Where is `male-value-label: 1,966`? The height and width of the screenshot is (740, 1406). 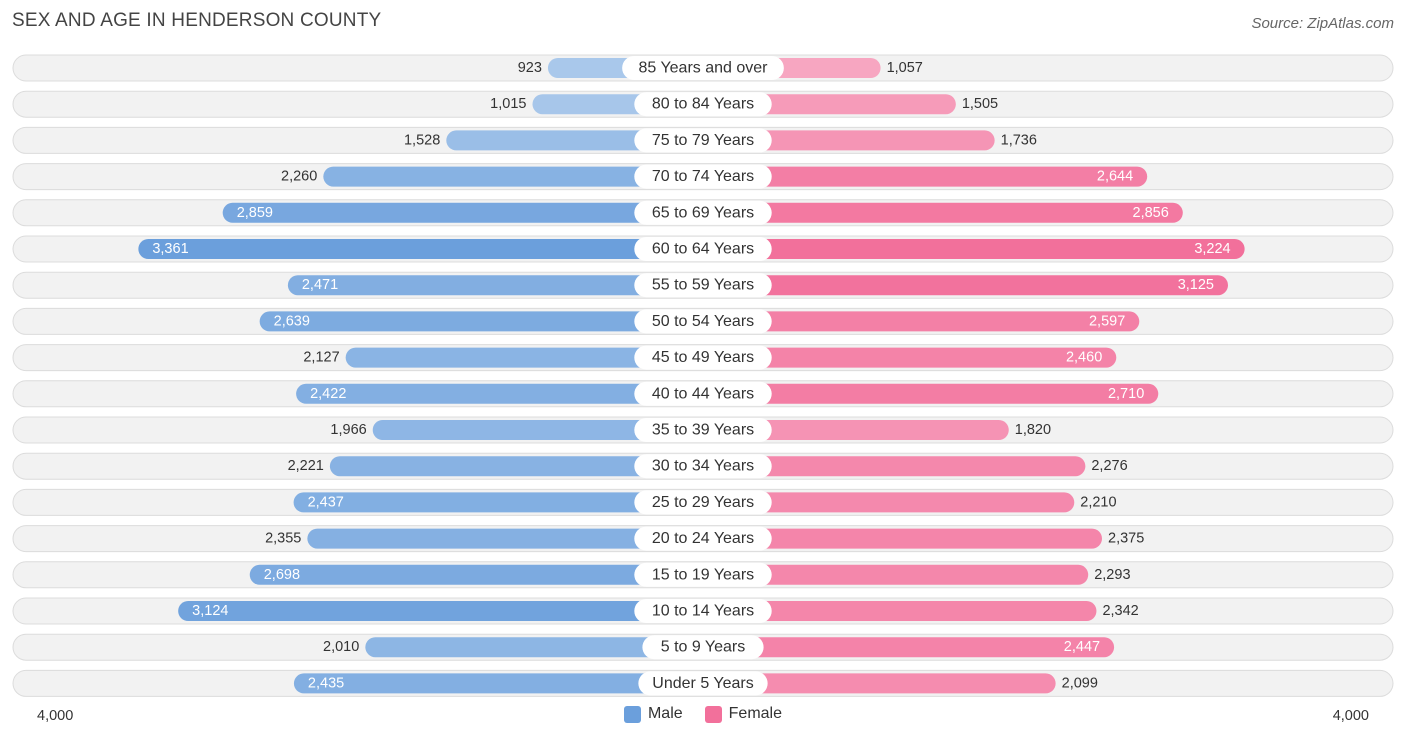
male-value-label: 1,966 is located at coordinates (348, 430).